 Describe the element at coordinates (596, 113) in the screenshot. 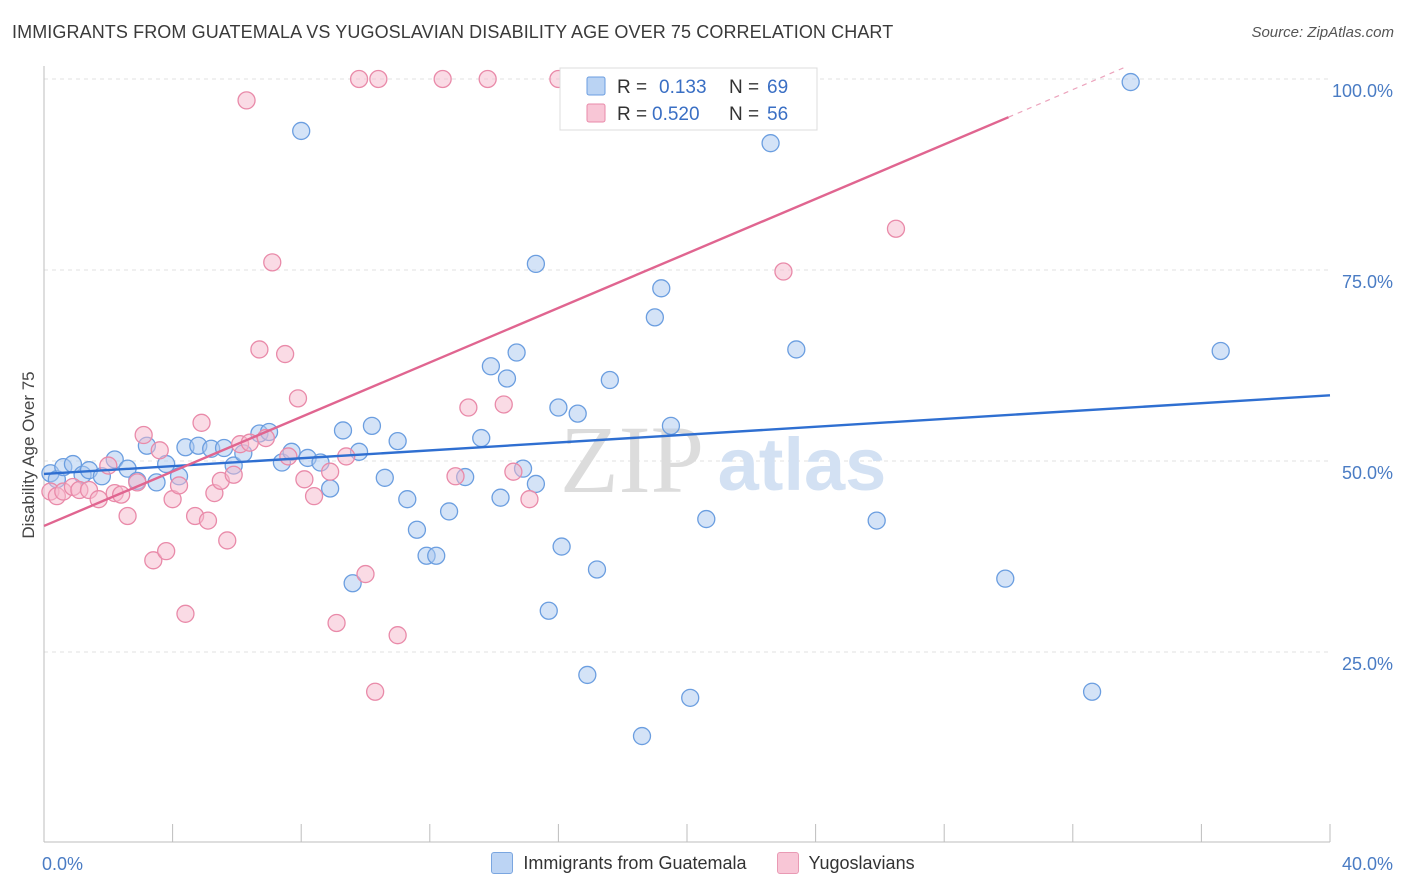

I see `legend-swatch-yugoslavians` at that location.